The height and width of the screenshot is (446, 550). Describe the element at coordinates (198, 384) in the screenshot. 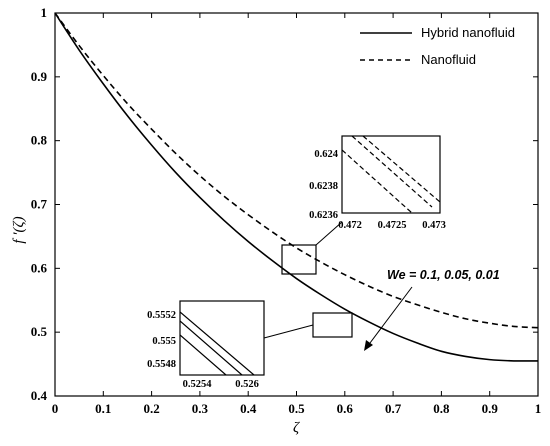

I see `inset-lower-xtick-1: 0.5254` at that location.